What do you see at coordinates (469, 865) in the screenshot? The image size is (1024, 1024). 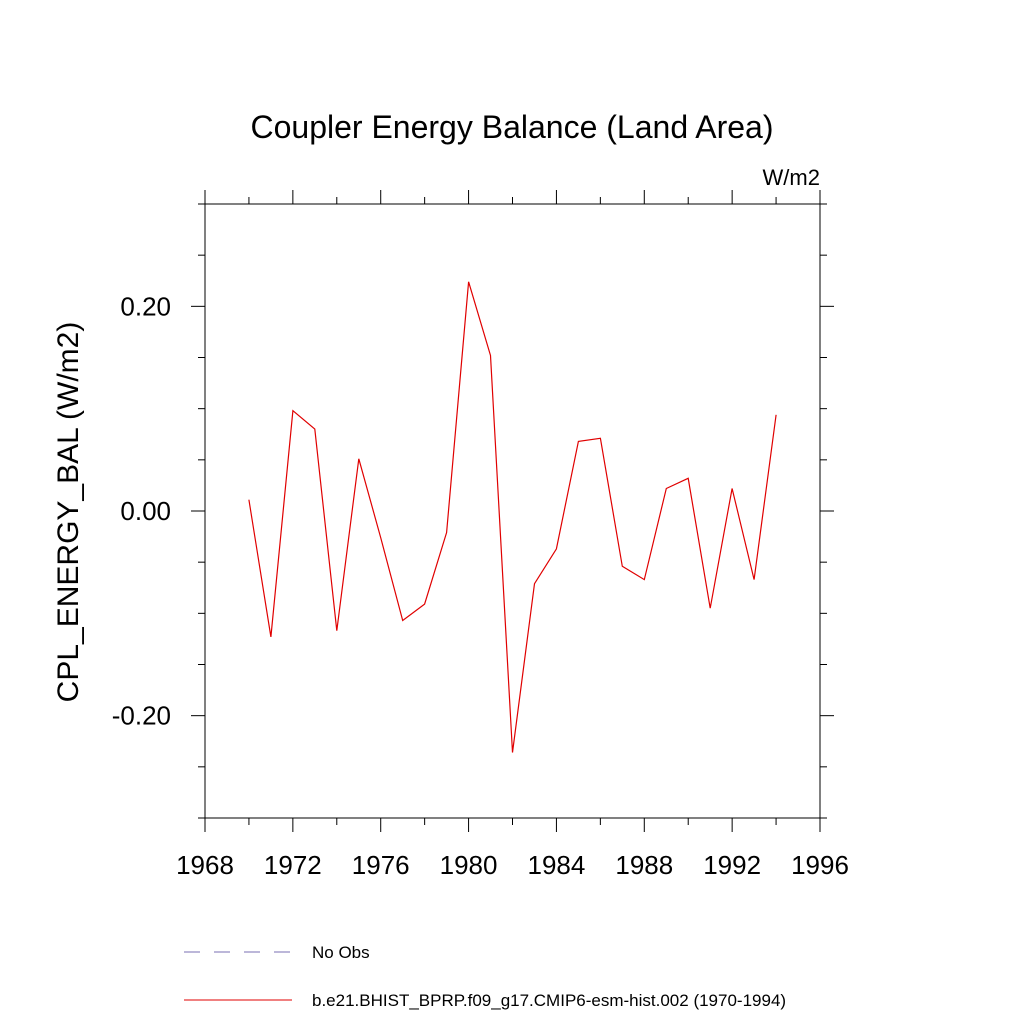 I see `x-tick-label: 1980` at bounding box center [469, 865].